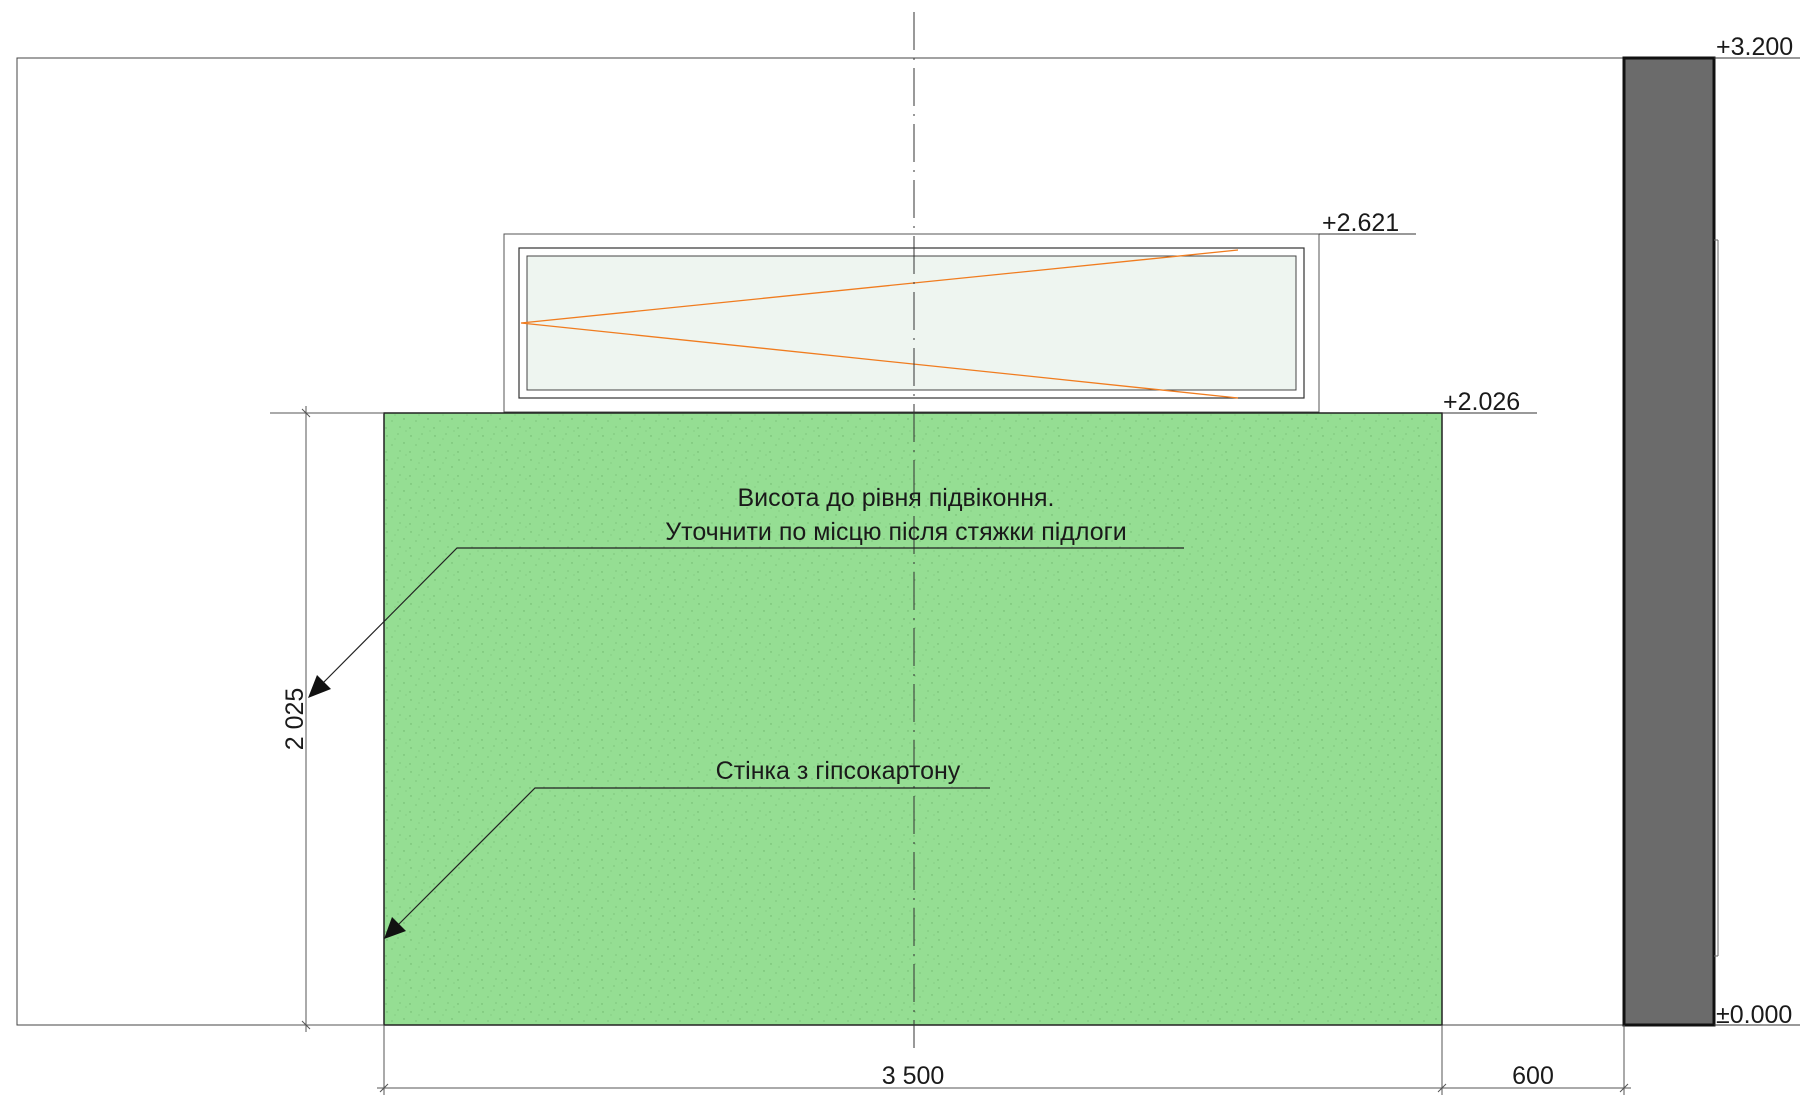 The image size is (1812, 1095). I want to click on width-dimension-label: 3 500, so click(913, 1076).